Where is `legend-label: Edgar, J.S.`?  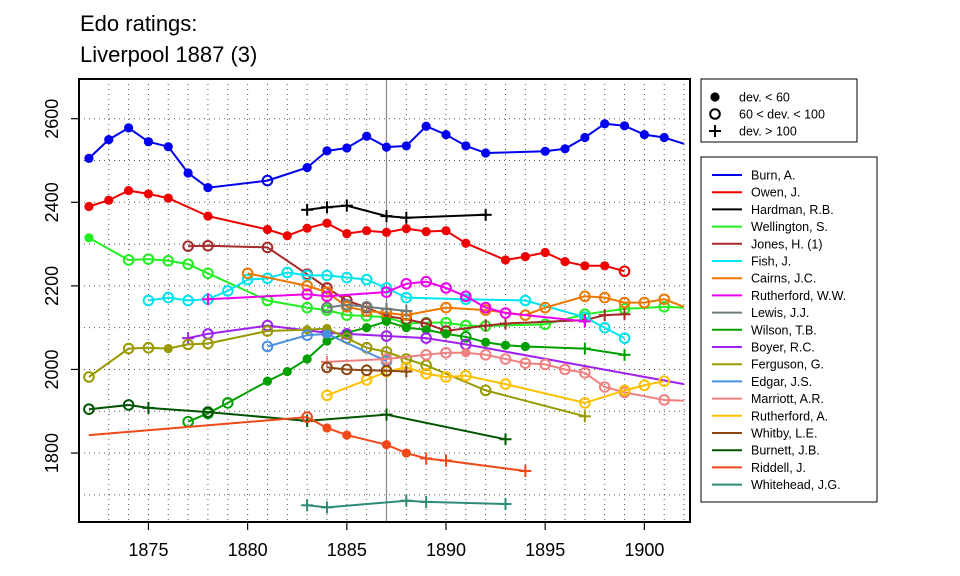 legend-label: Edgar, J.S. is located at coordinates (781, 382).